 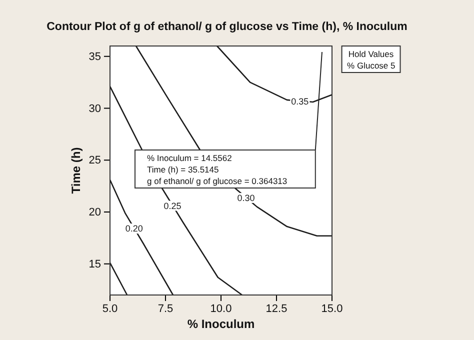 What do you see at coordinates (221, 324) in the screenshot?
I see `x-axis-title: % Inoculum` at bounding box center [221, 324].